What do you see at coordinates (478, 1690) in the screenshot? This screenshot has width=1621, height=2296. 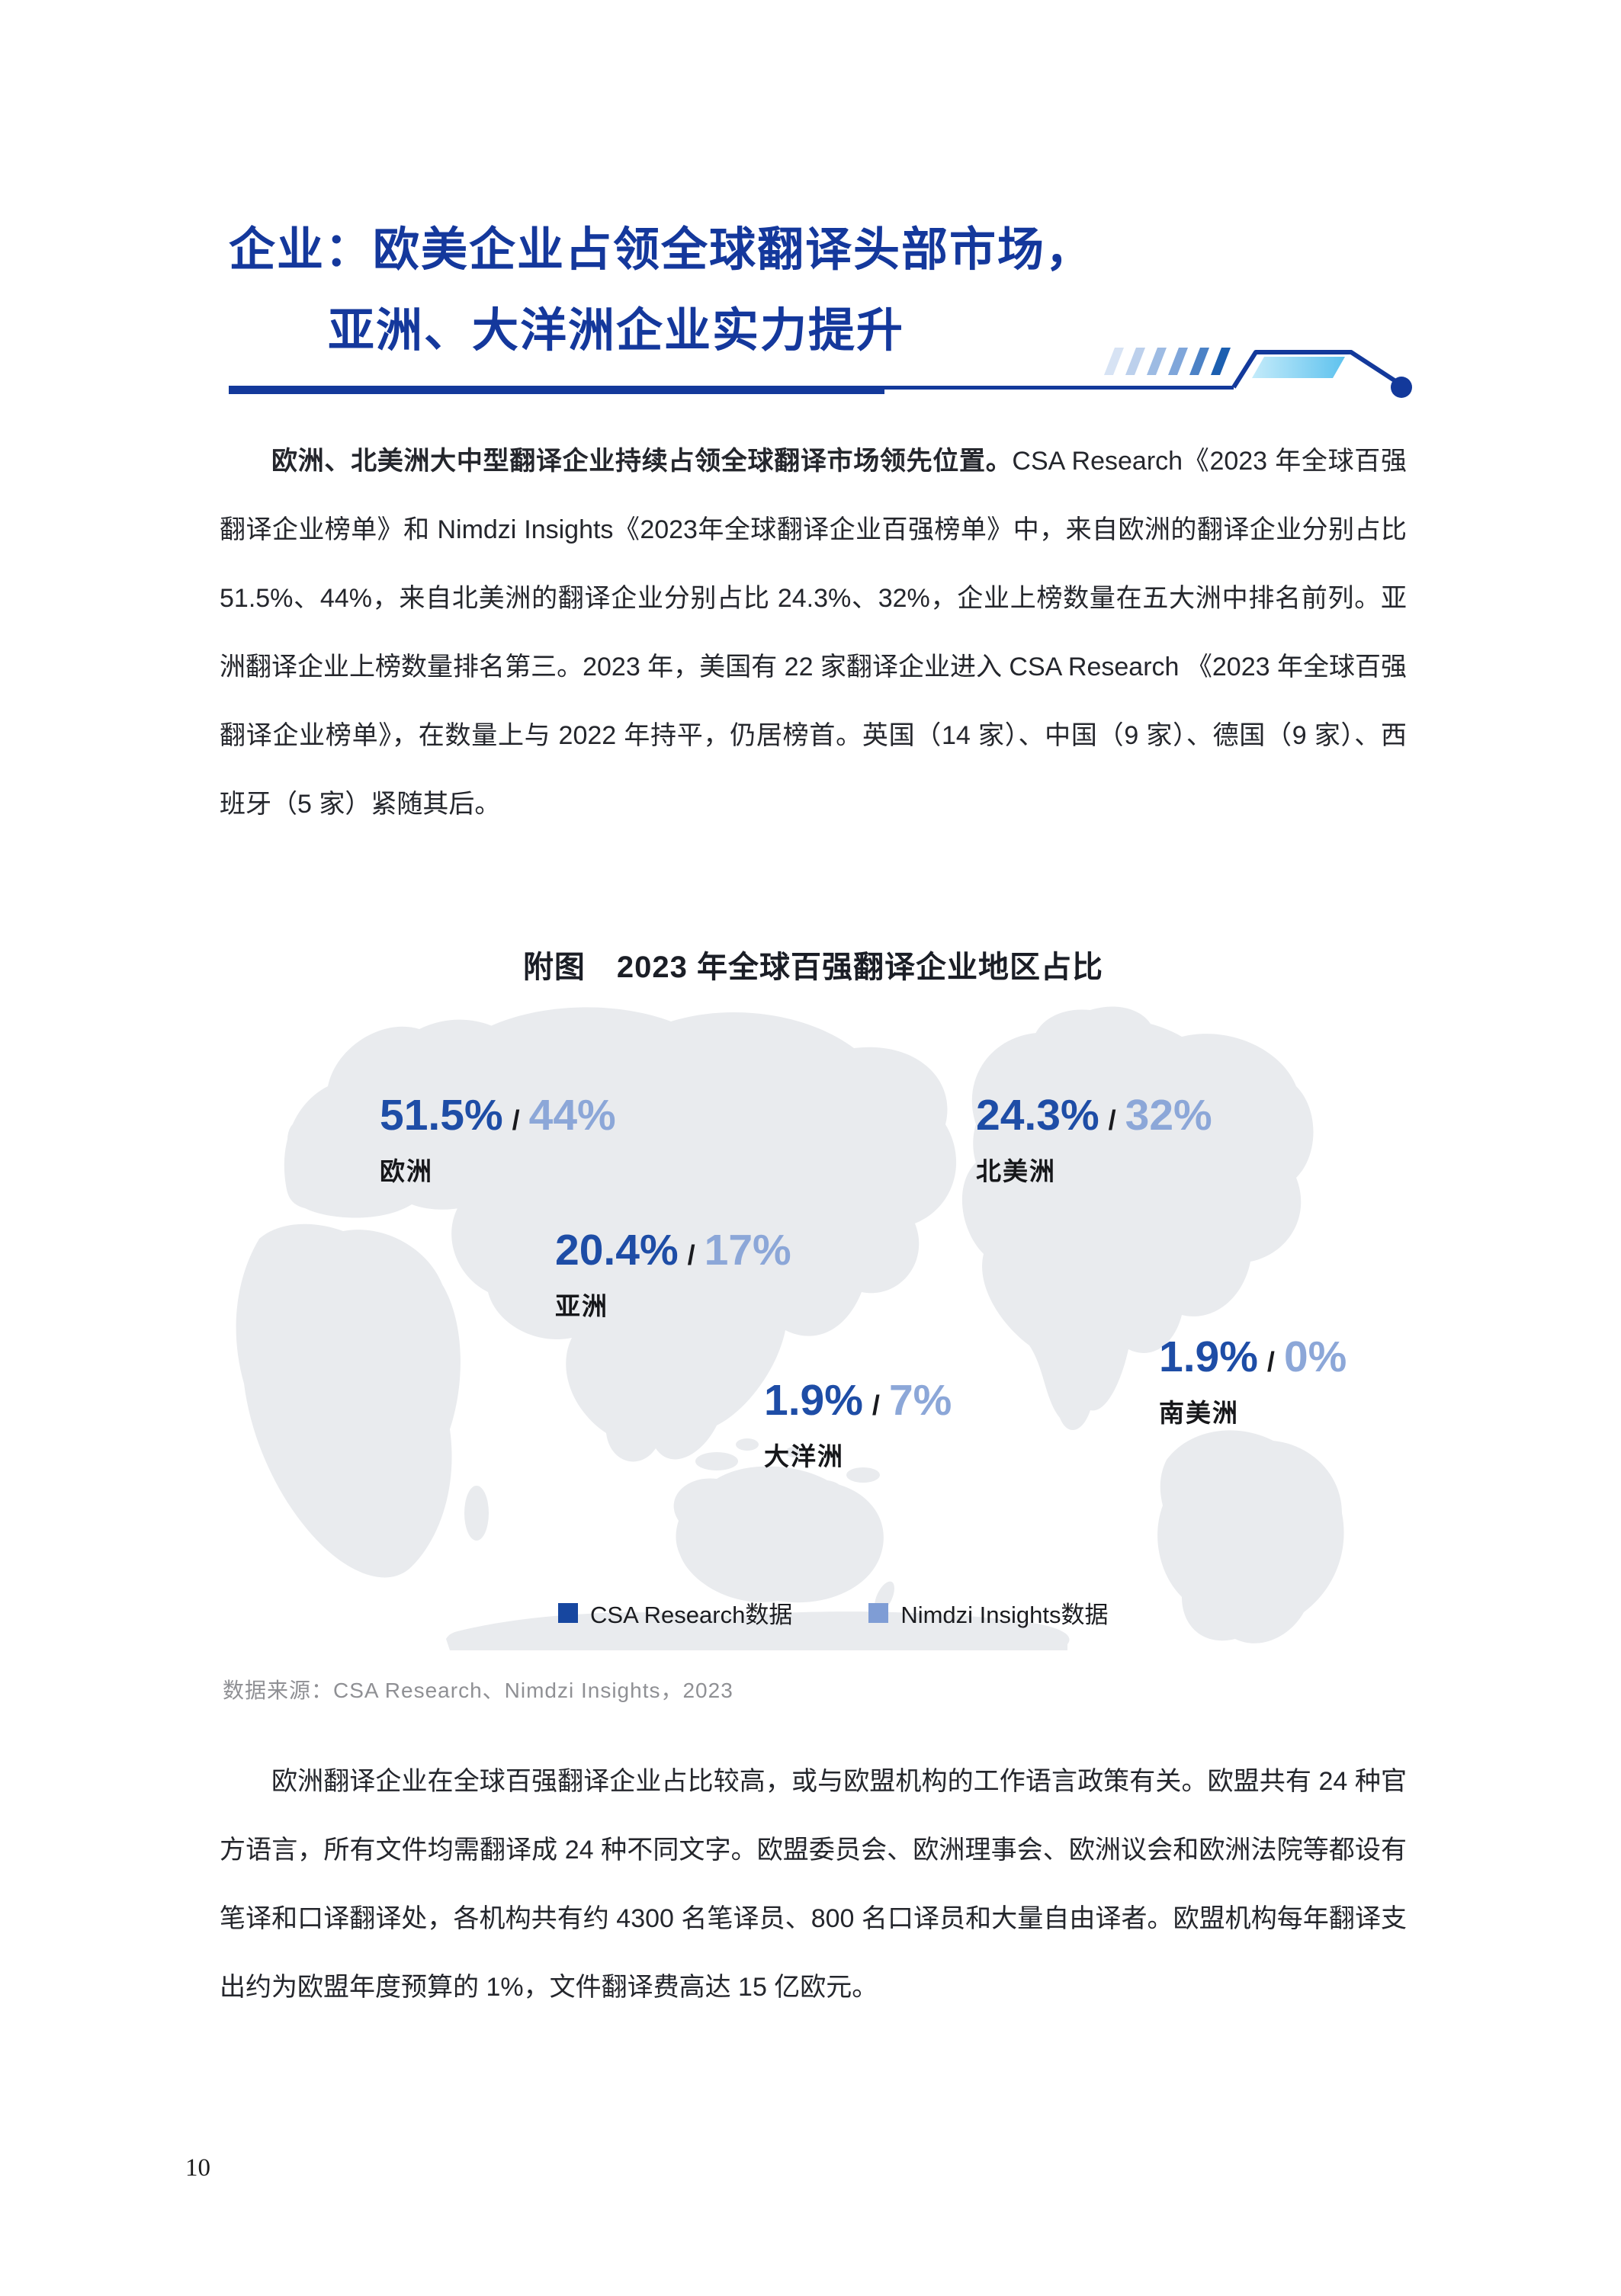 I see `figure-source: 数据来源：CSA Research、Nimdzi Insights，2023` at bounding box center [478, 1690].